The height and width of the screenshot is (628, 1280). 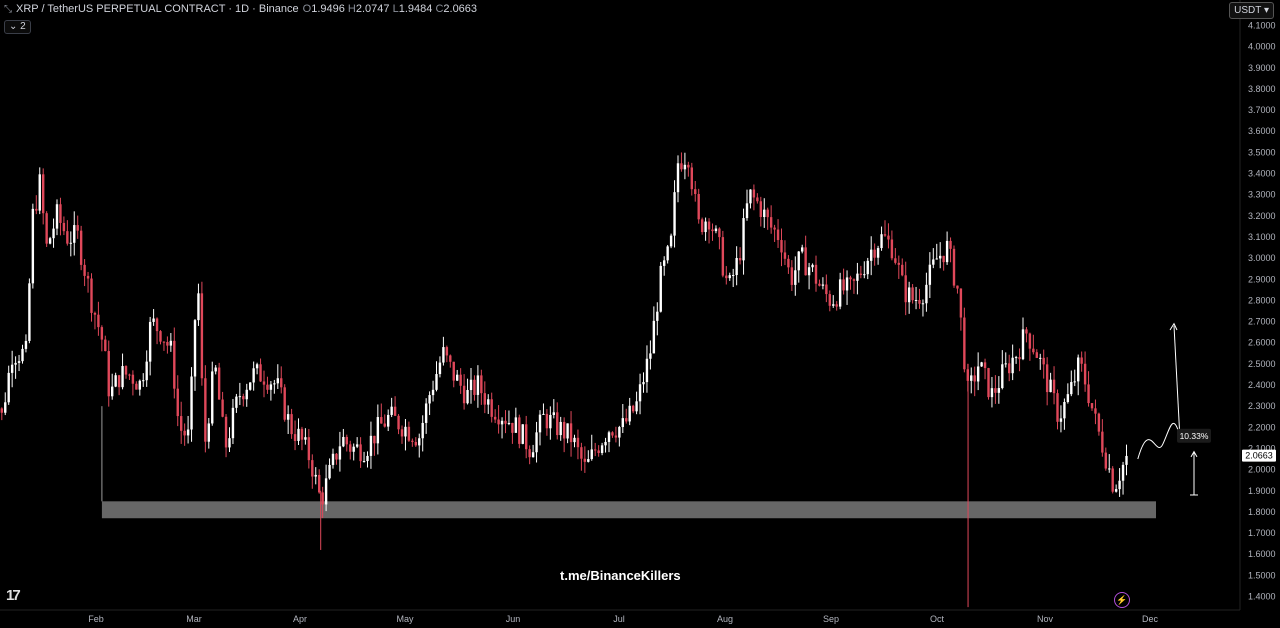 What do you see at coordinates (620, 575) in the screenshot?
I see `watermark: t.me/BinanceKillers` at bounding box center [620, 575].